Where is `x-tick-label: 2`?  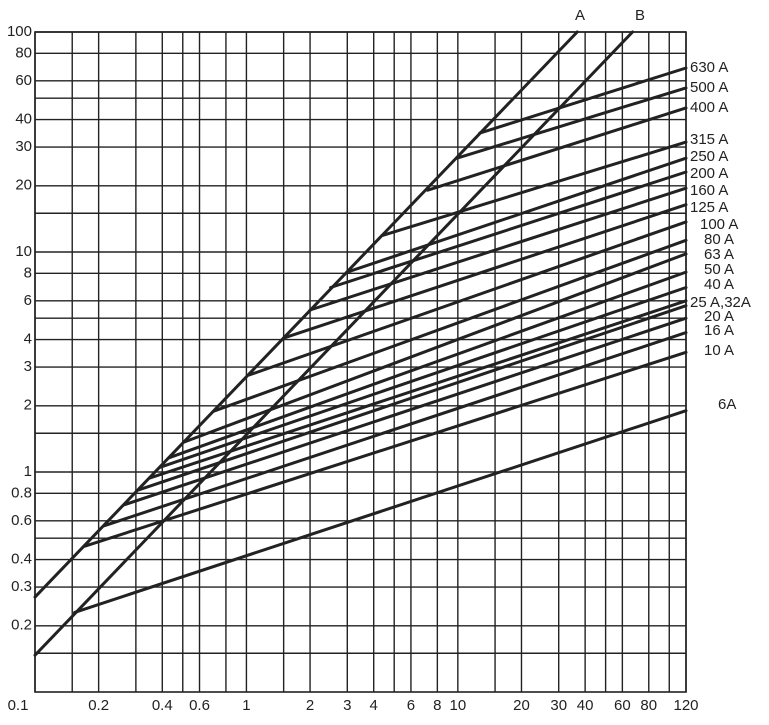 x-tick-label: 2 is located at coordinates (310, 705).